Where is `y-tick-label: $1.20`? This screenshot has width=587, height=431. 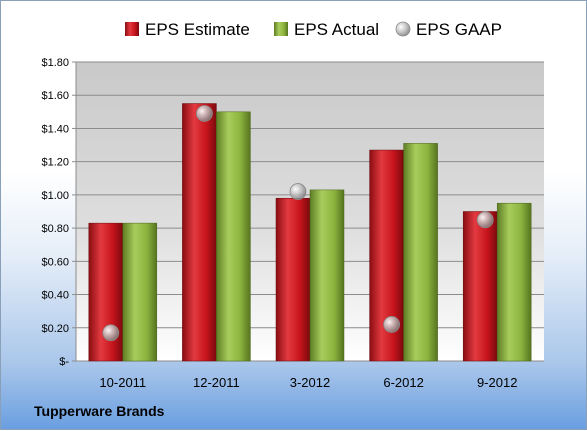
y-tick-label: $1.20 is located at coordinates (55, 163).